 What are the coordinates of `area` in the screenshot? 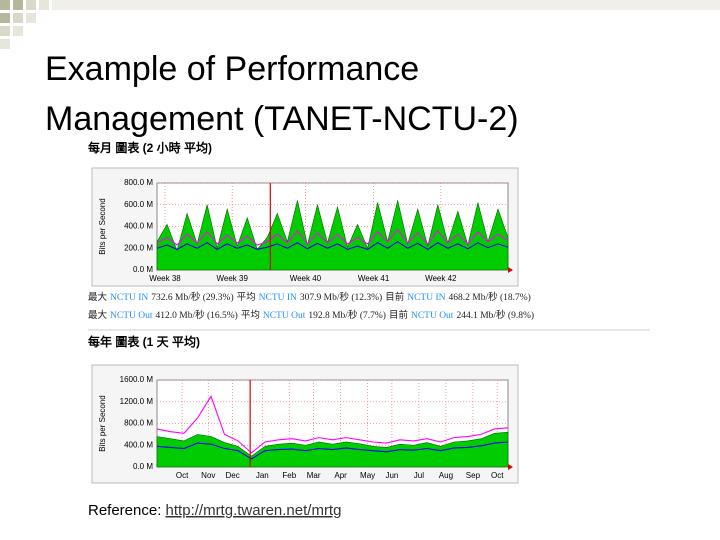 It's located at (332, 235).